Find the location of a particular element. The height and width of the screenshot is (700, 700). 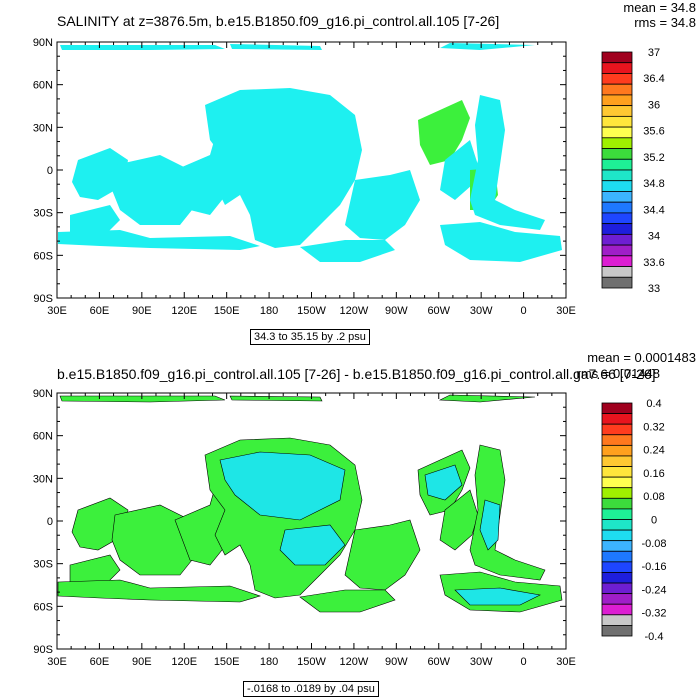

lon-label: 150E is located at coordinates (227, 311).